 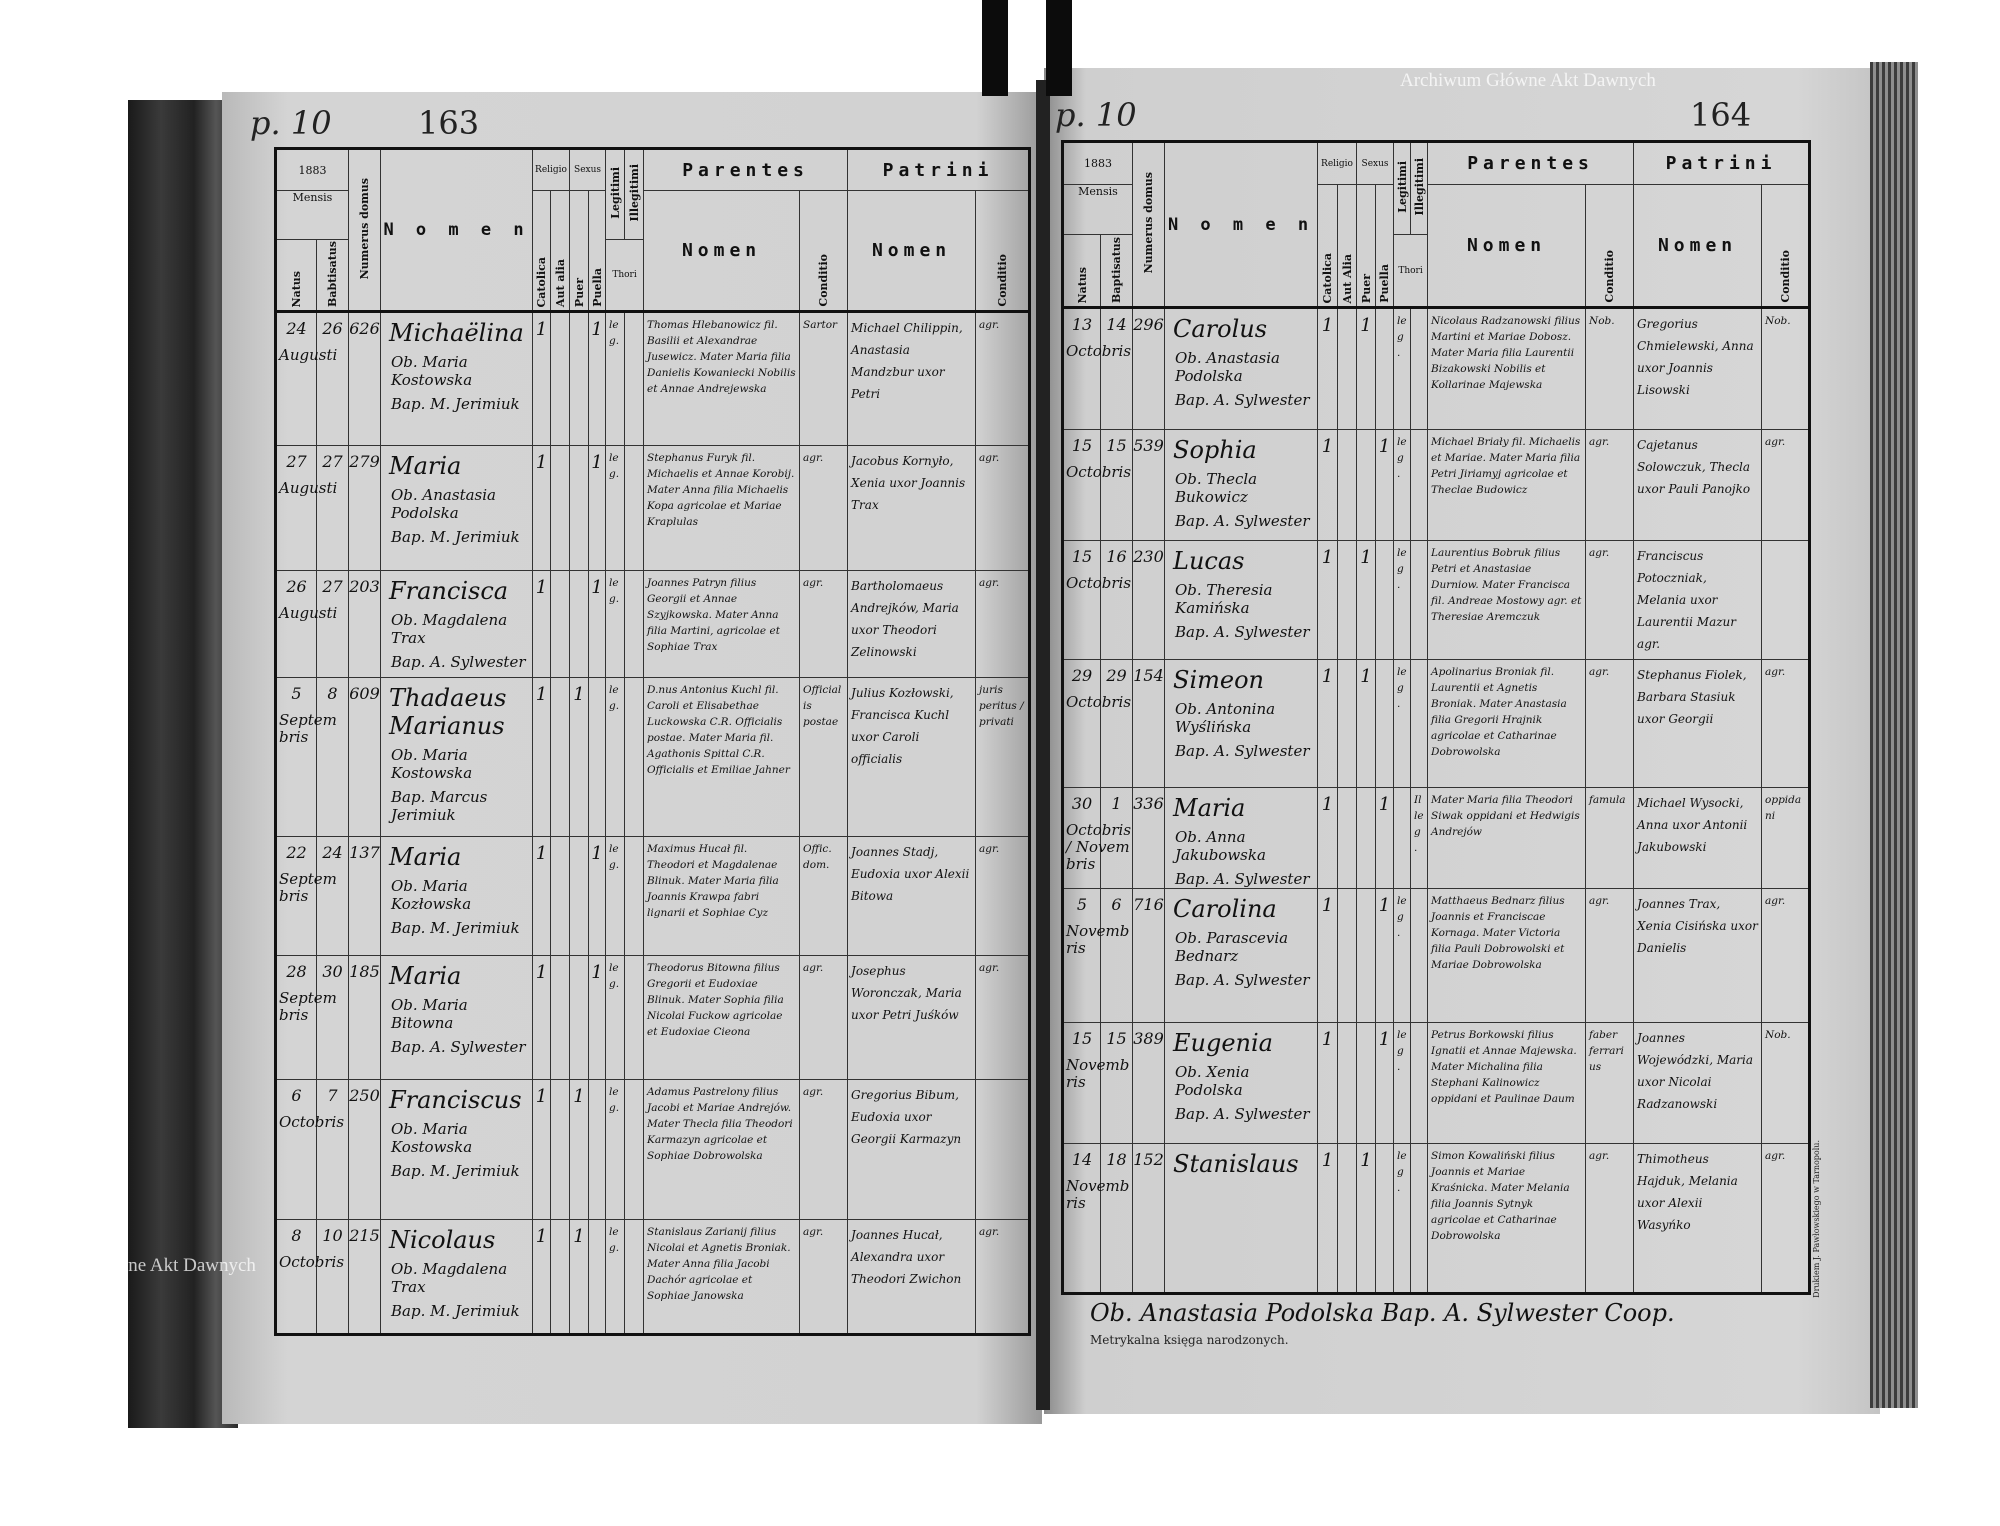 I want to click on natus-cell: 15 Novembris, so click(x=1095, y=1083).